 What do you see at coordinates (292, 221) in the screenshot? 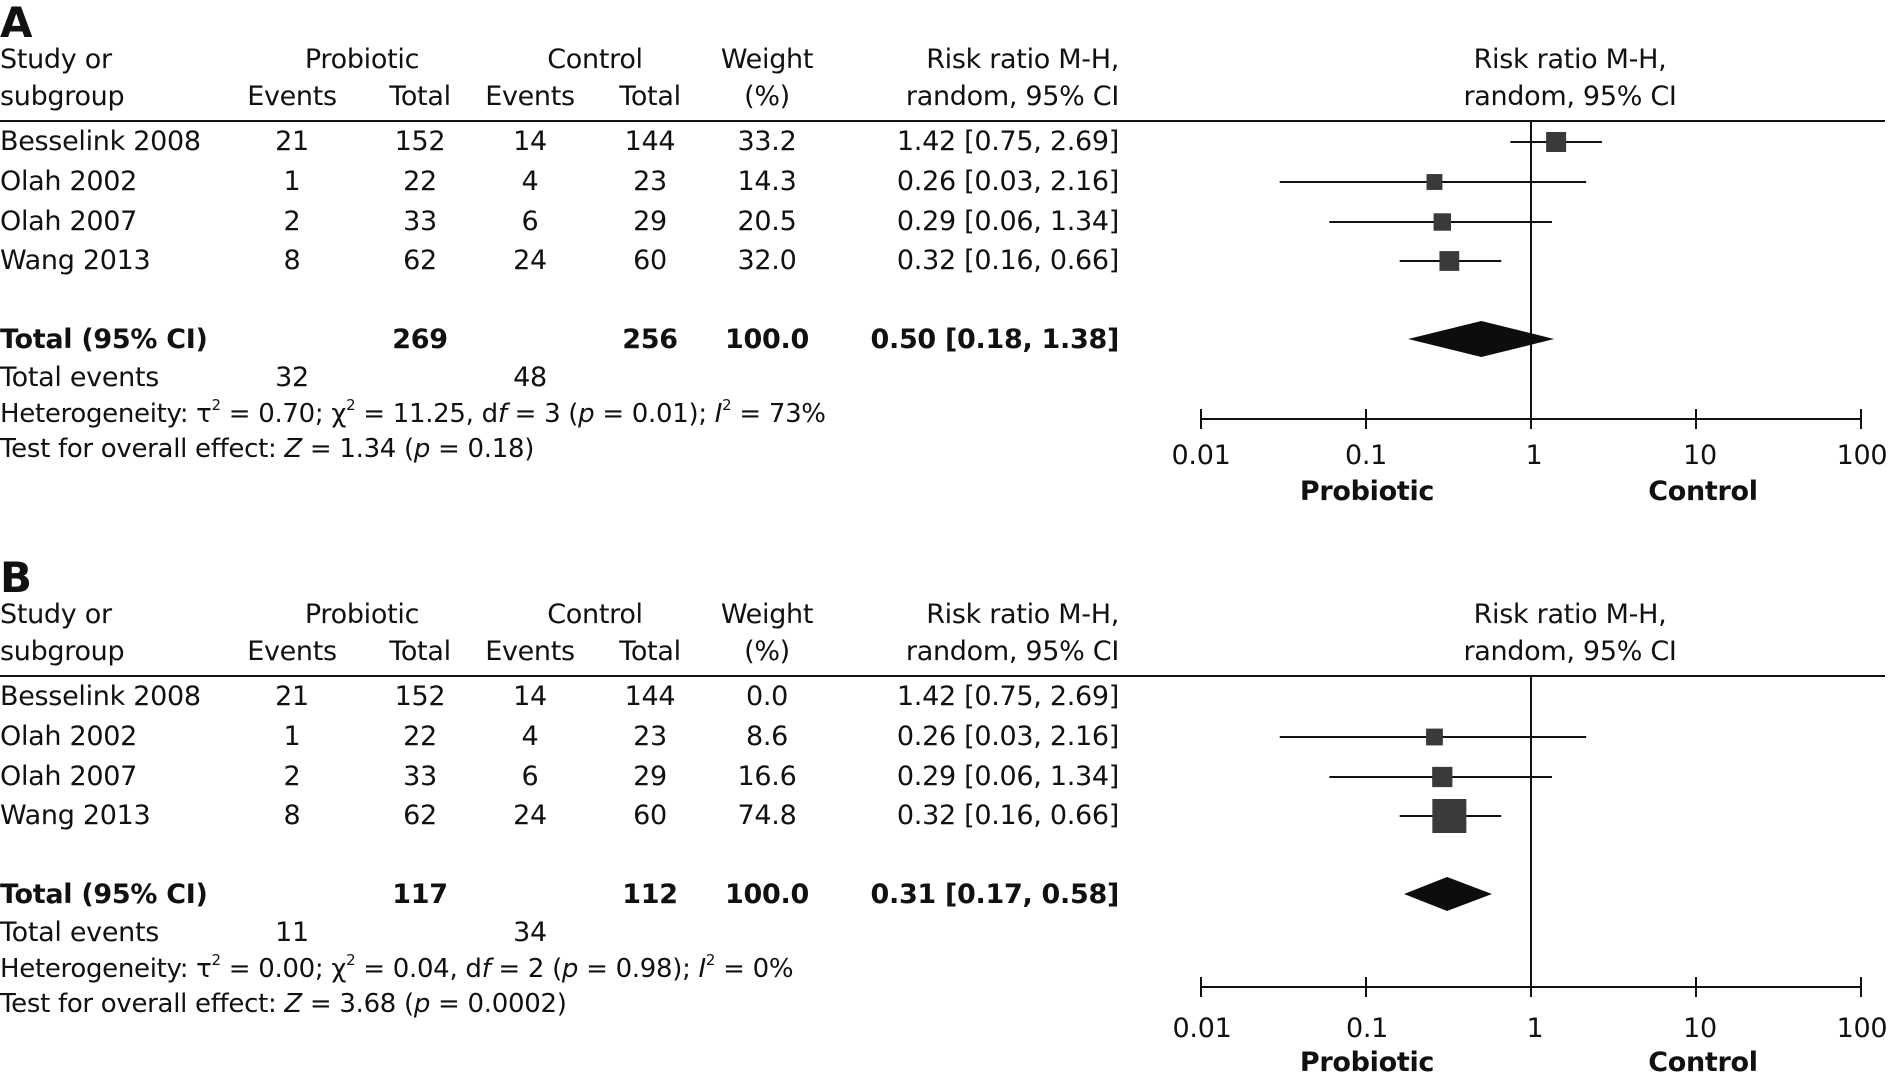
I see `probiotic-events: 2` at bounding box center [292, 221].